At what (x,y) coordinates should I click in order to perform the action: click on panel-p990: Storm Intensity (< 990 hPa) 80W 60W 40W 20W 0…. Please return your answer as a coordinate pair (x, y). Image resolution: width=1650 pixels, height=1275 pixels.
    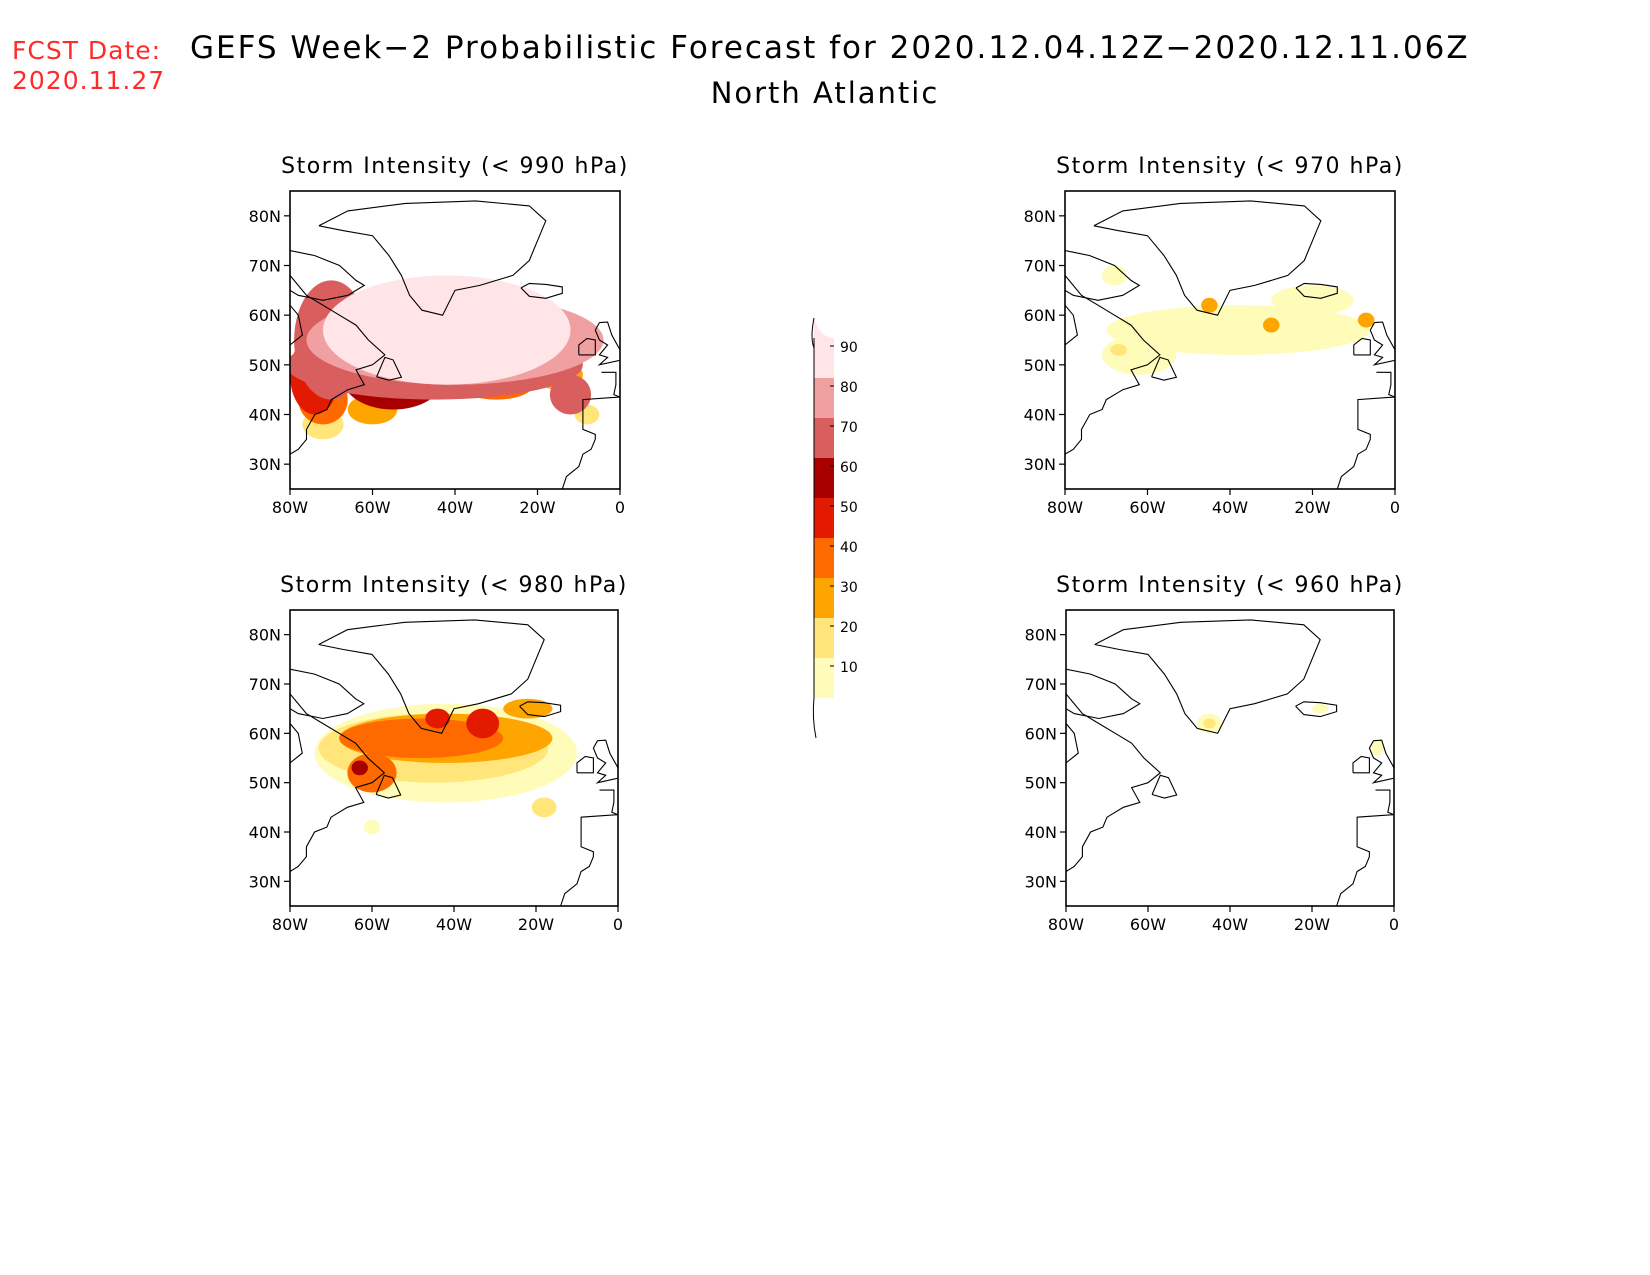
    Looking at the image, I should click on (439, 335).